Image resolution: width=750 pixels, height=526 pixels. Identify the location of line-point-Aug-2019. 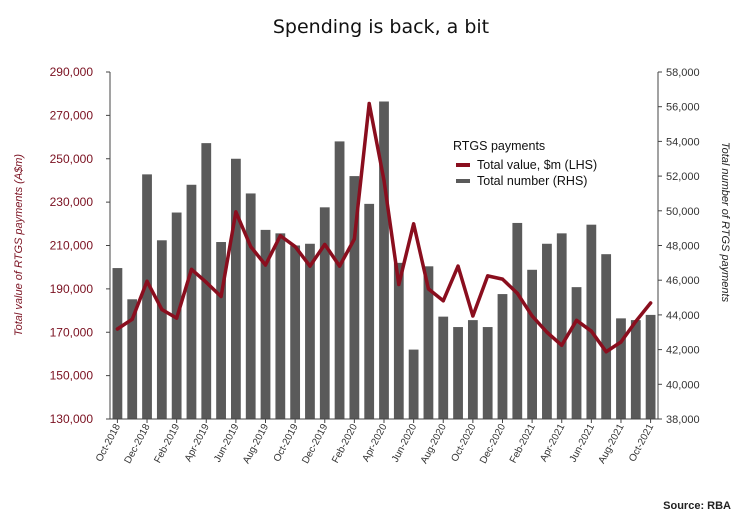
(265, 265).